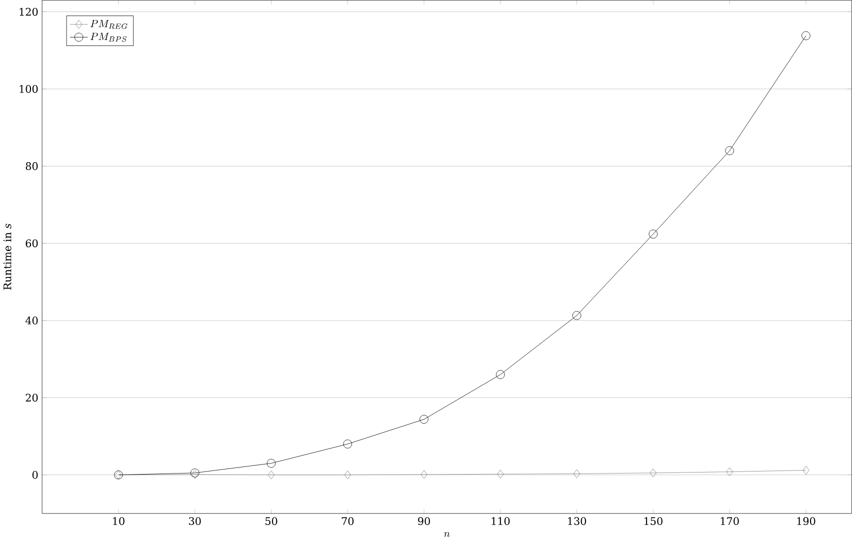  I want to click on y-tick-label: 20, so click(32, 398).